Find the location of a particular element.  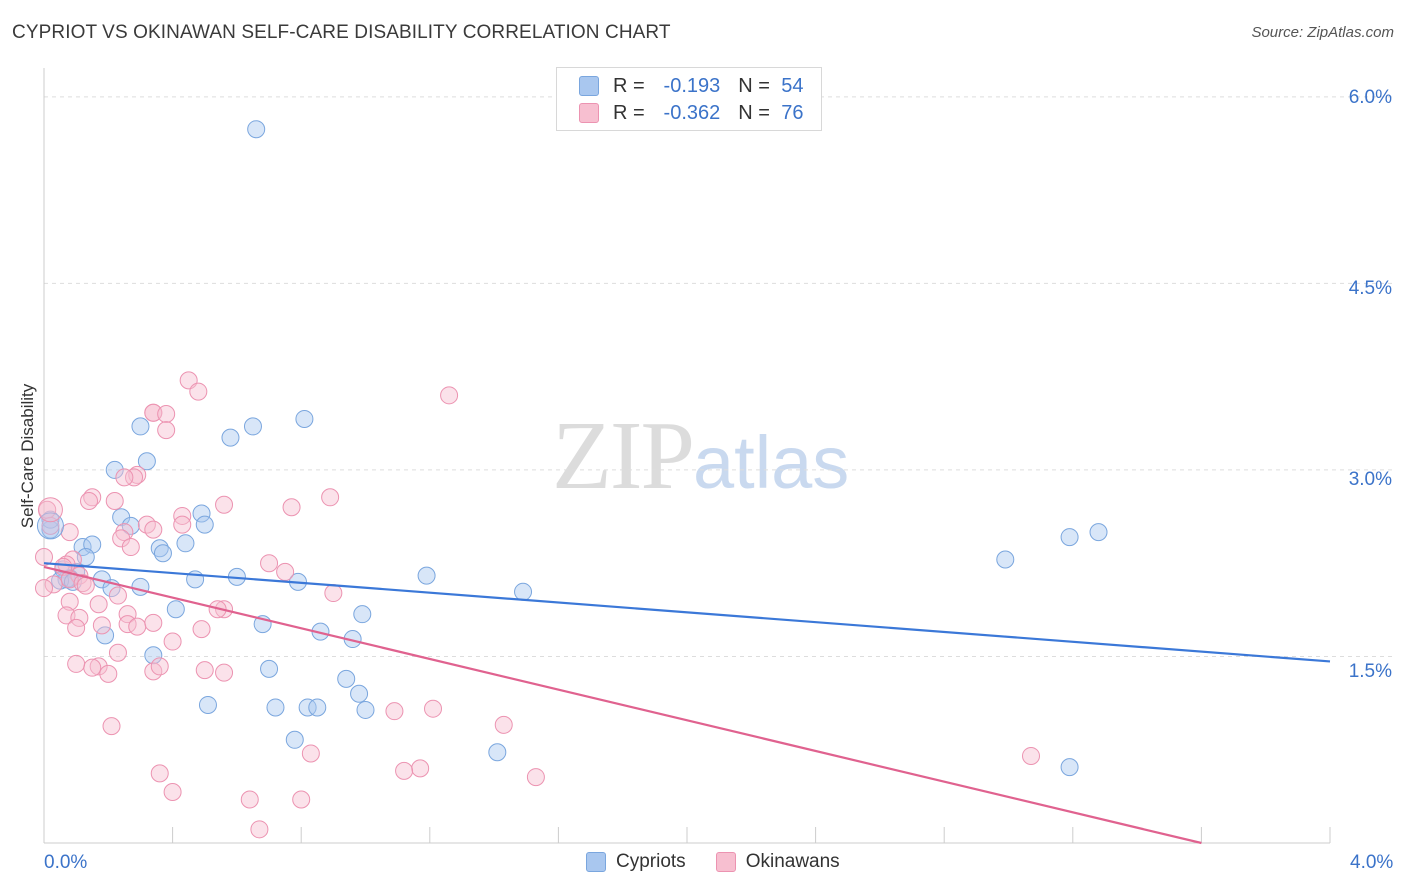

watermark: ZIPatlas is located at coordinates (700, 456).